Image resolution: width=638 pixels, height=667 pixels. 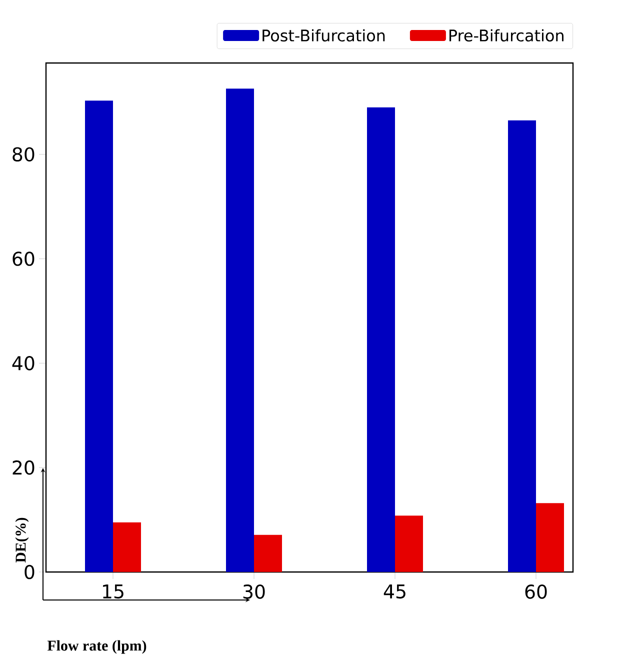 What do you see at coordinates (22, 540) in the screenshot?
I see `y-axis-title: DE(%)` at bounding box center [22, 540].